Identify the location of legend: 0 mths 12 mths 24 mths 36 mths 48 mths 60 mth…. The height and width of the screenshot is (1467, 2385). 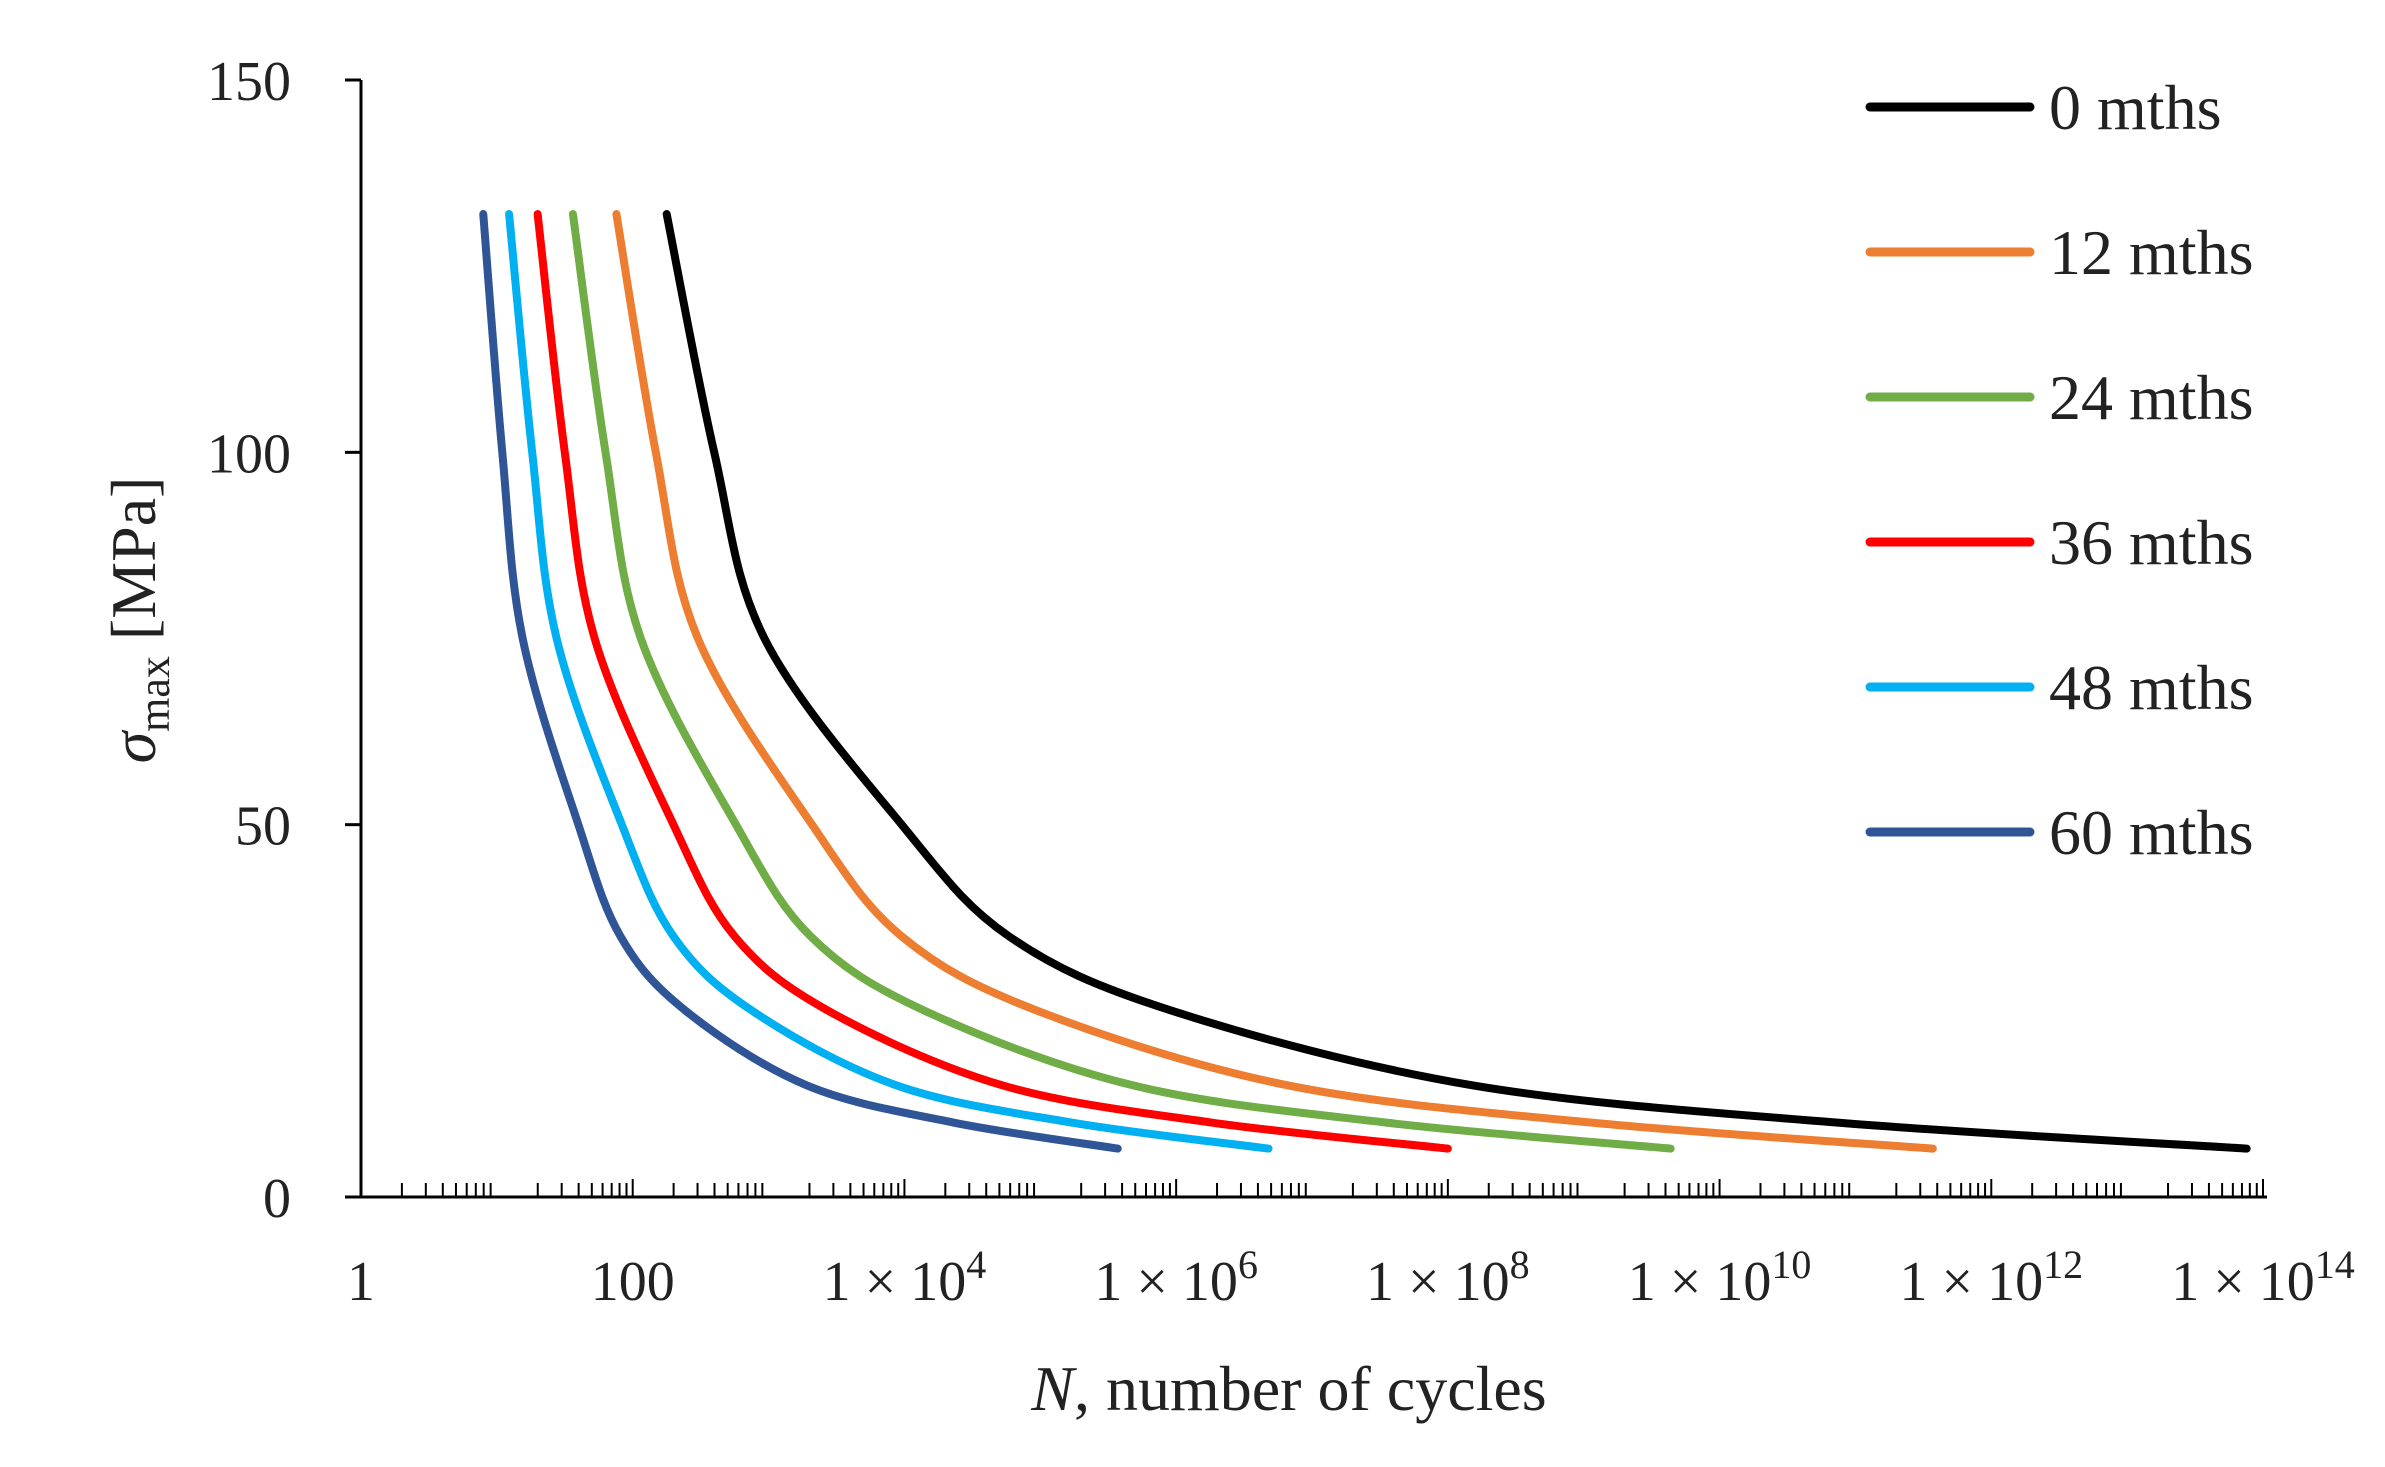
(2059, 470).